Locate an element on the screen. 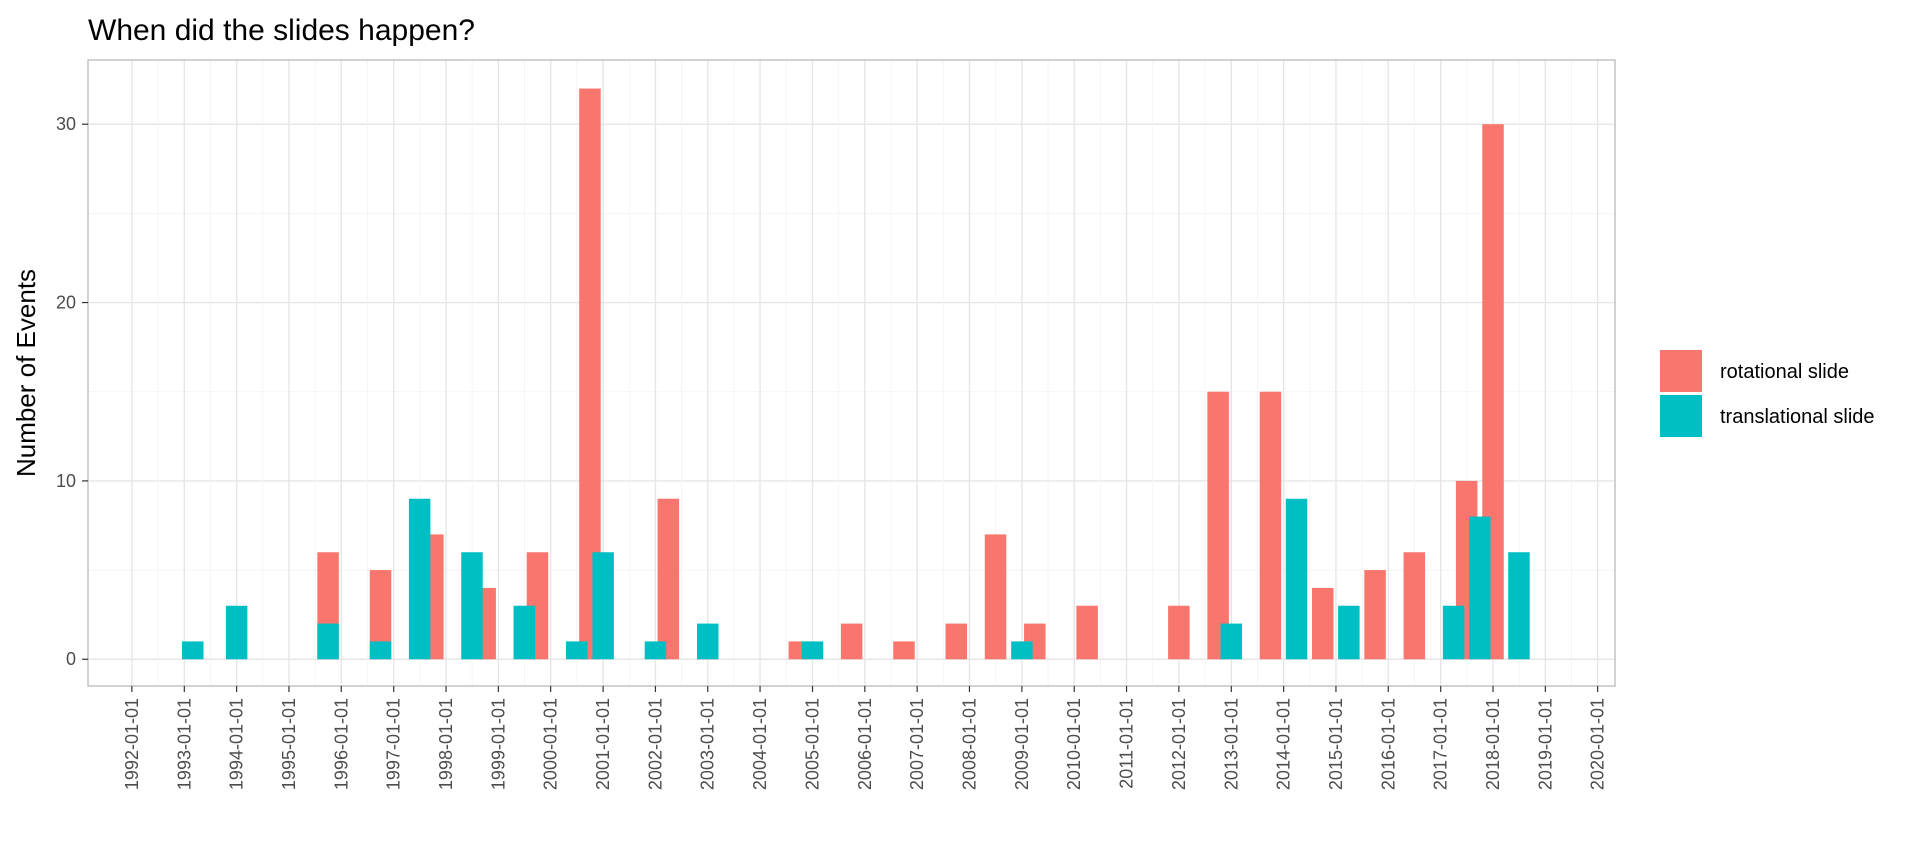 The image size is (1920, 865). x-tick-label: 2015-01-01 is located at coordinates (1336, 744).